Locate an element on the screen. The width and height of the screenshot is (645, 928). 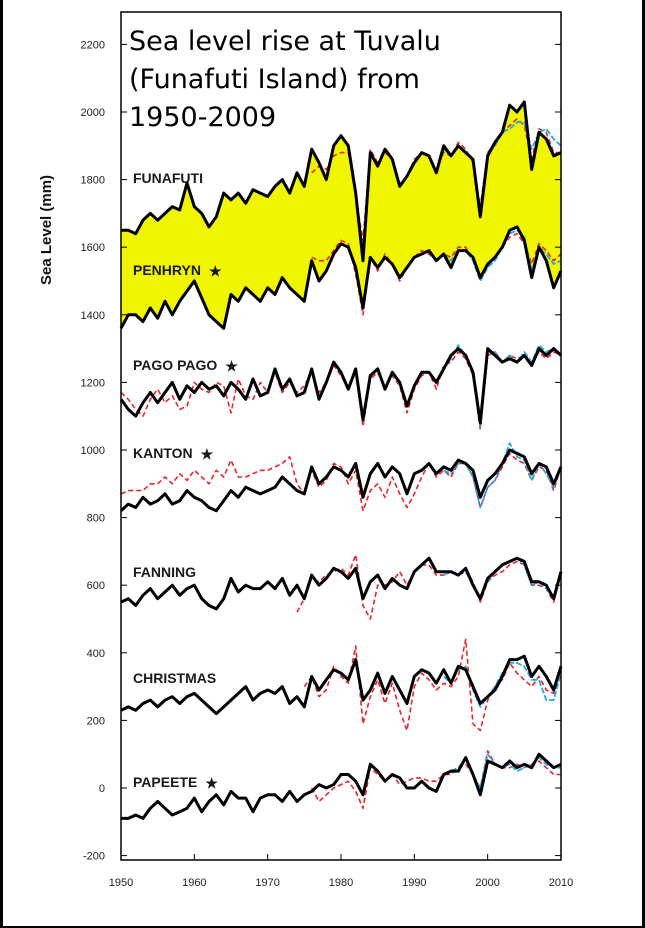
station-label-papeete: PAPEETE is located at coordinates (165, 782).